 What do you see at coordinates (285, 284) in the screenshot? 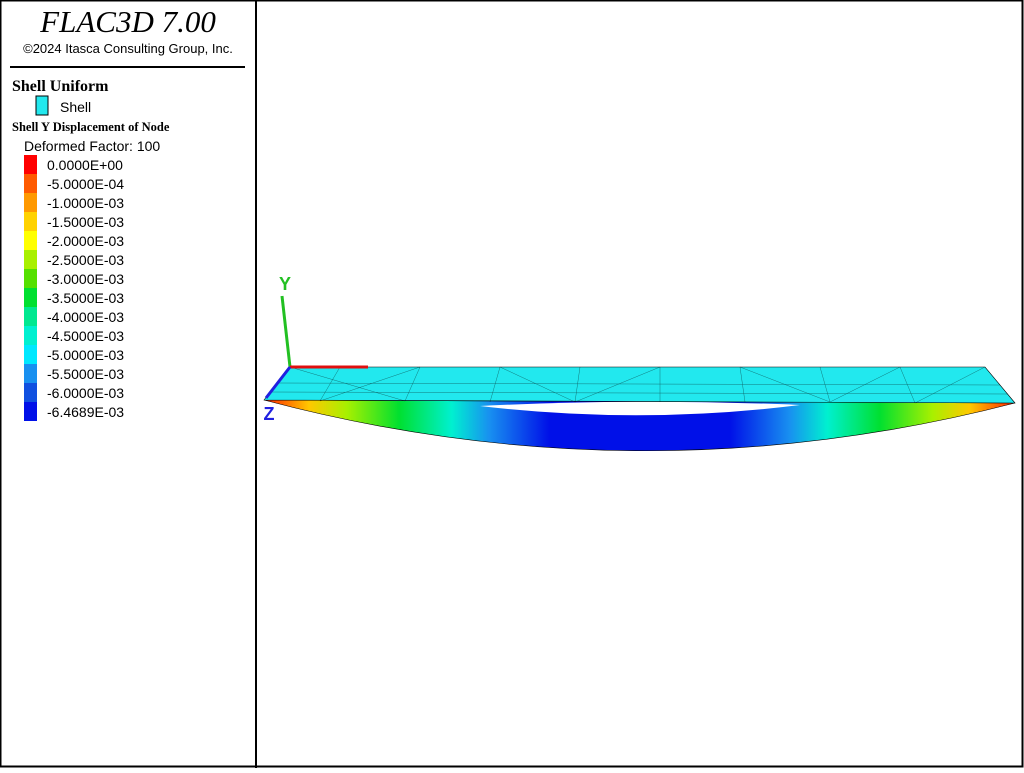
I see `y-axis-label: Y` at bounding box center [285, 284].